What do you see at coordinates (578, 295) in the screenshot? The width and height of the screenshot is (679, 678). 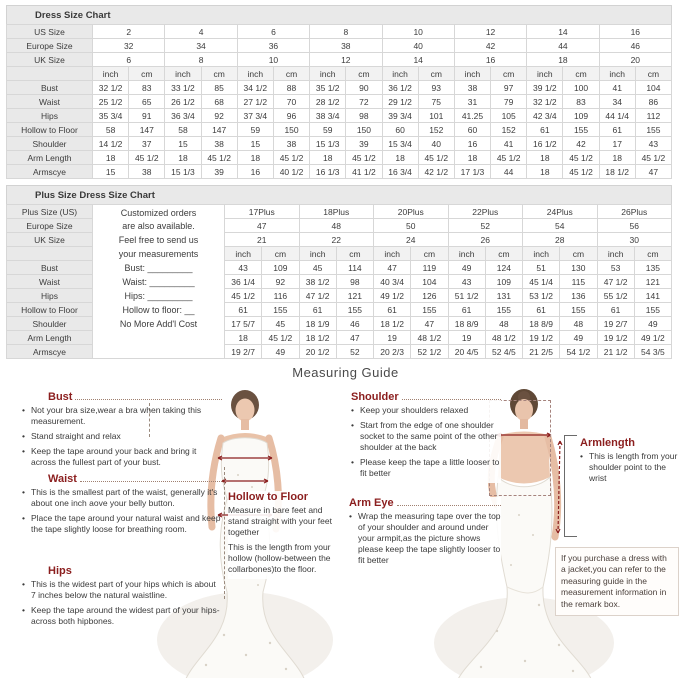 I see `measurement-value: 136` at bounding box center [578, 295].